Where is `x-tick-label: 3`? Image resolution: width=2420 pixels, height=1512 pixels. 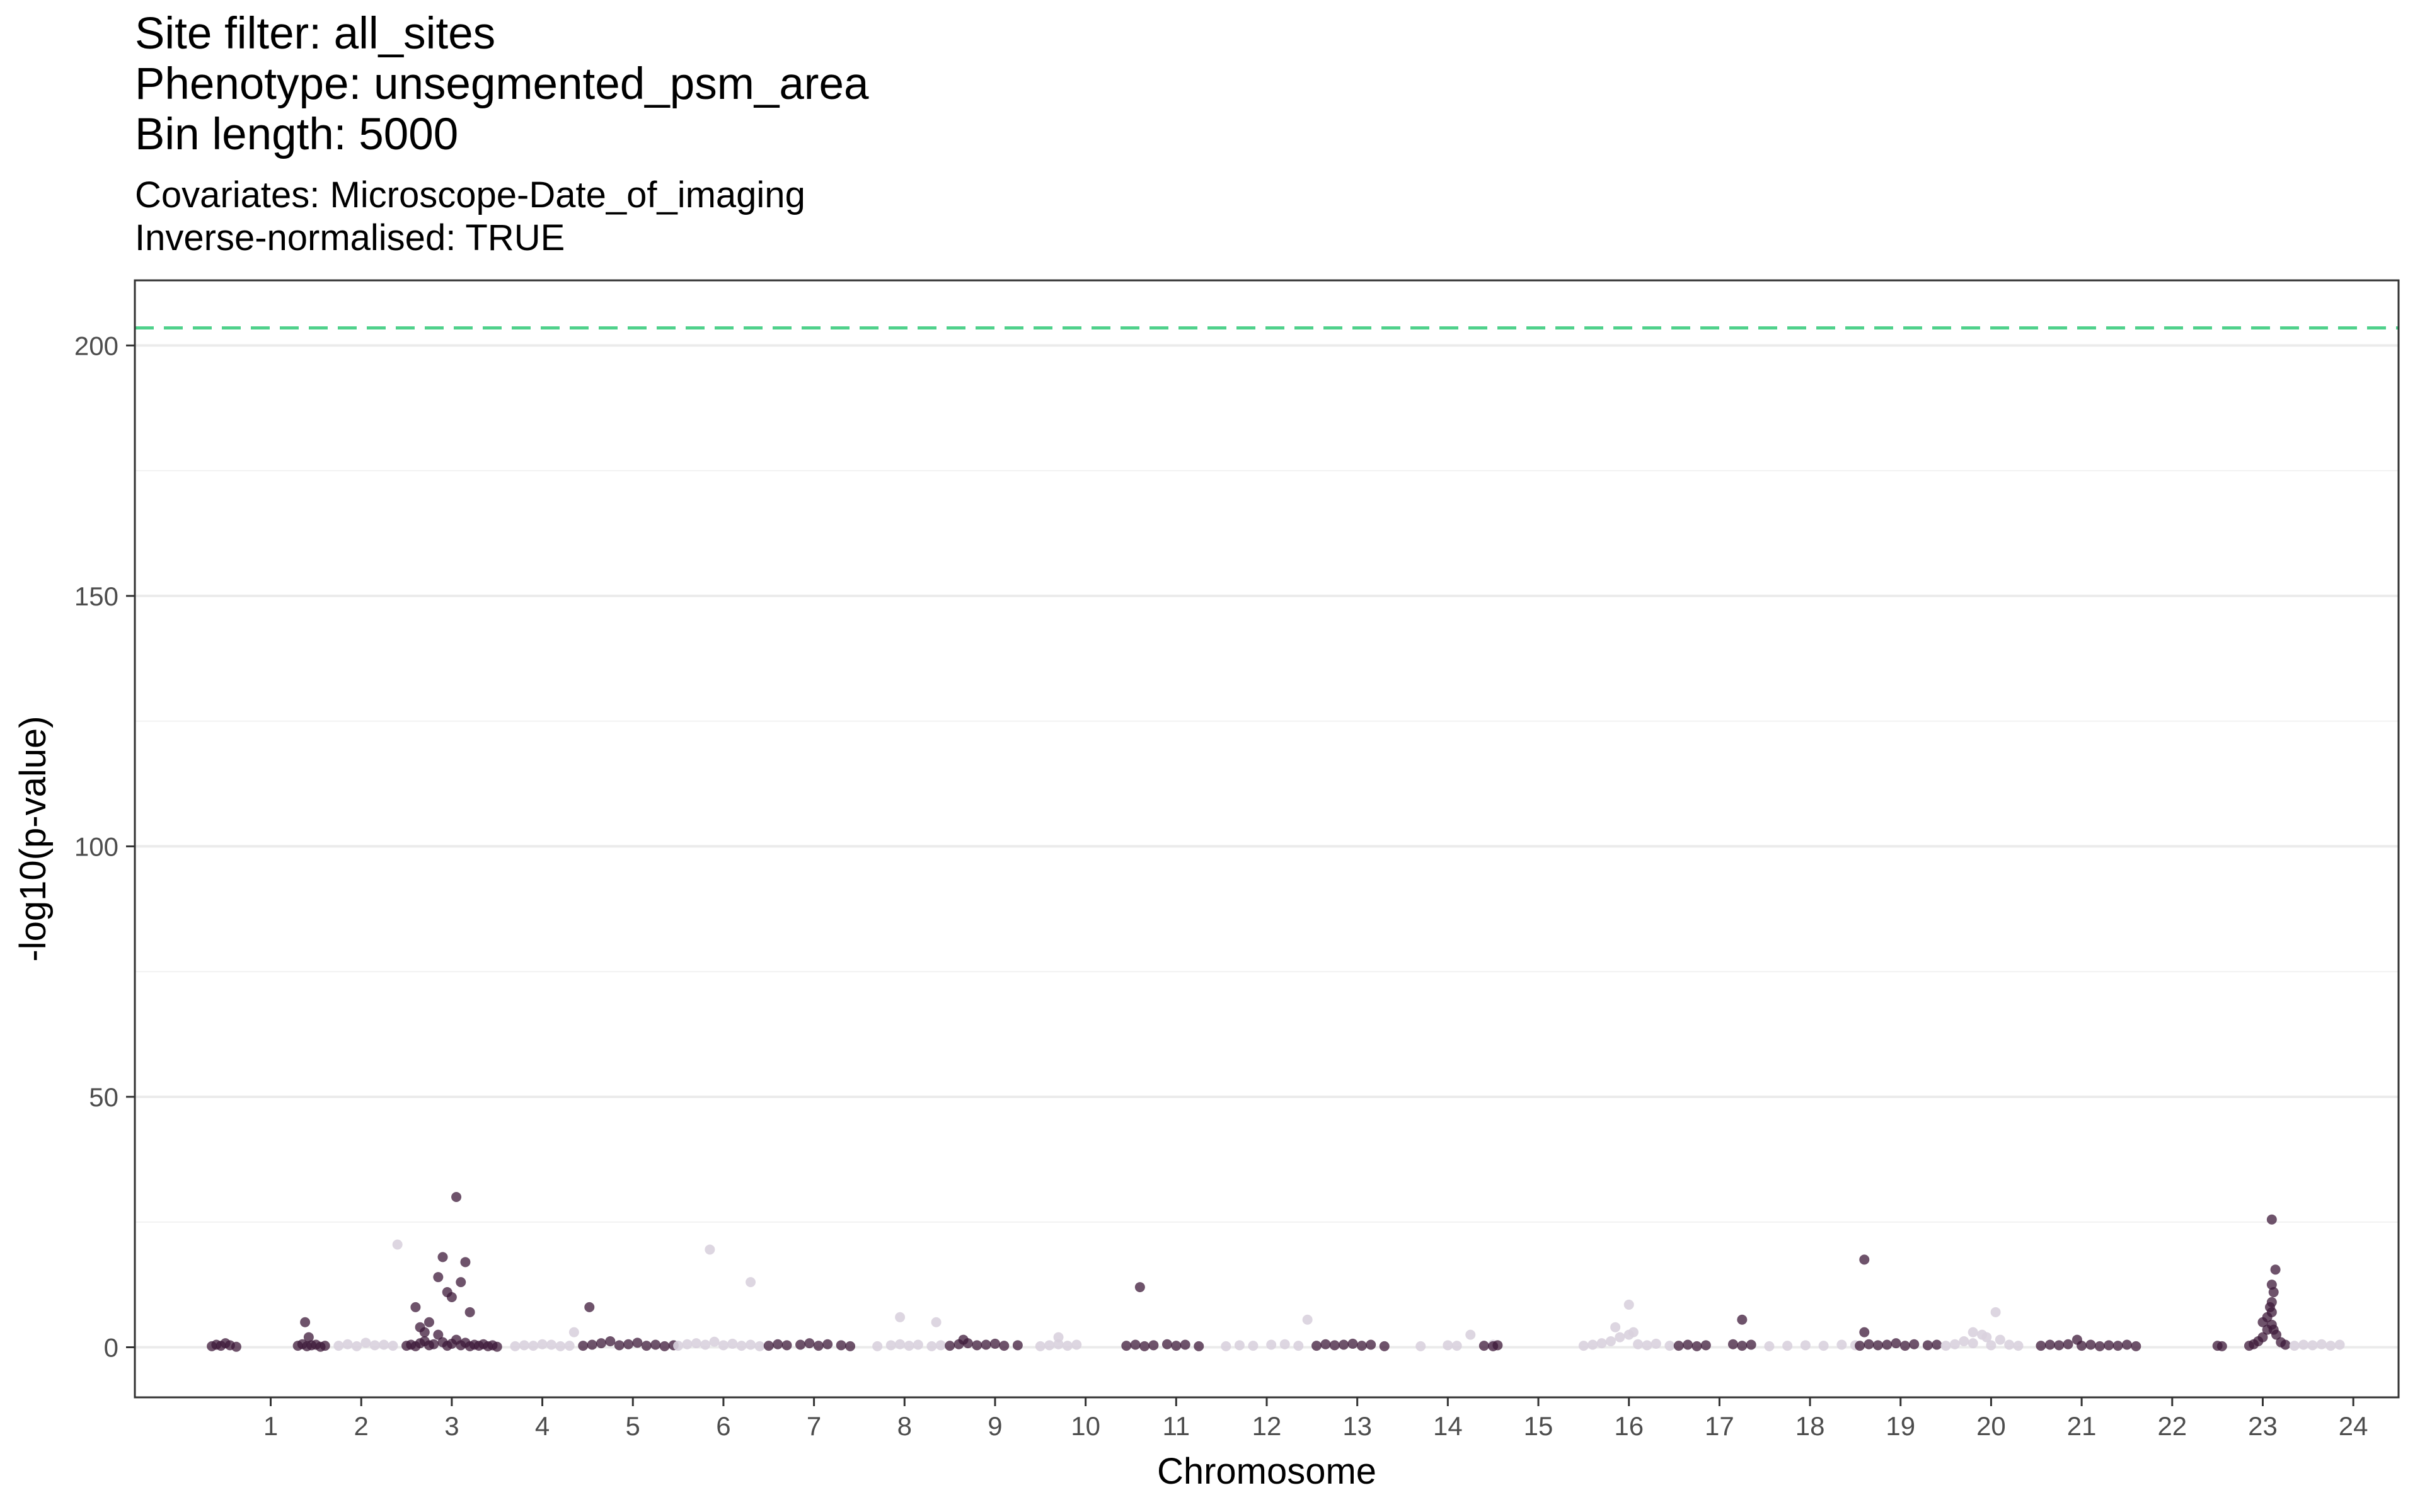 x-tick-label: 3 is located at coordinates (452, 1426).